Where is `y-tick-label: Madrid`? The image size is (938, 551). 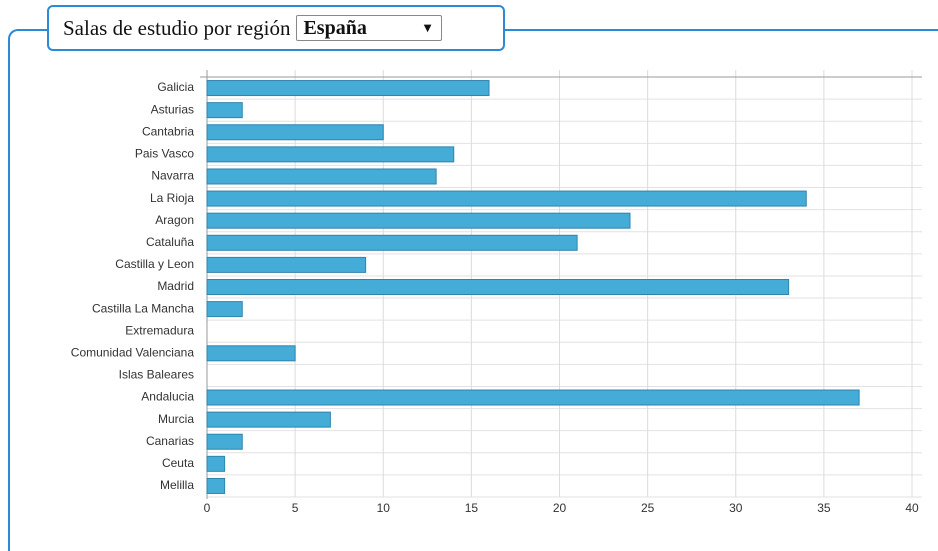 y-tick-label: Madrid is located at coordinates (175, 286).